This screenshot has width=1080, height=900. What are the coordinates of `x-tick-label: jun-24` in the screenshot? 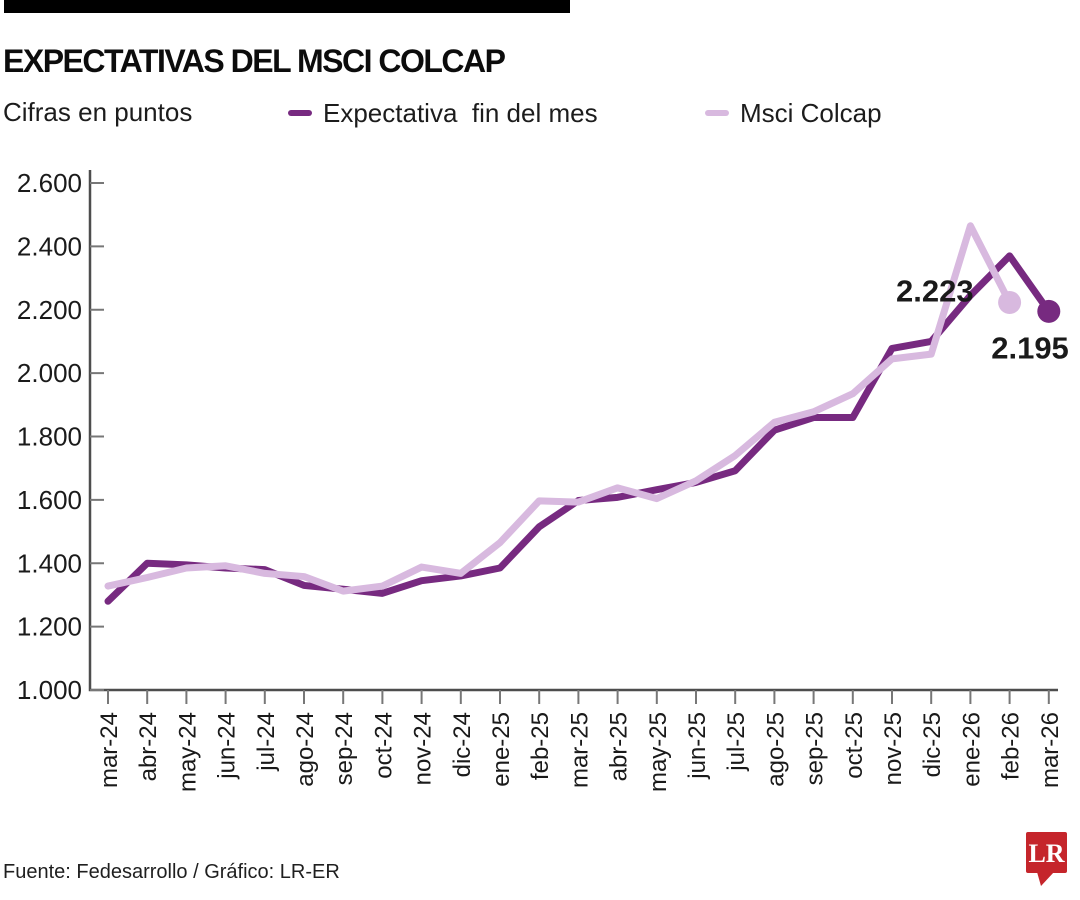 It's located at (227, 746).